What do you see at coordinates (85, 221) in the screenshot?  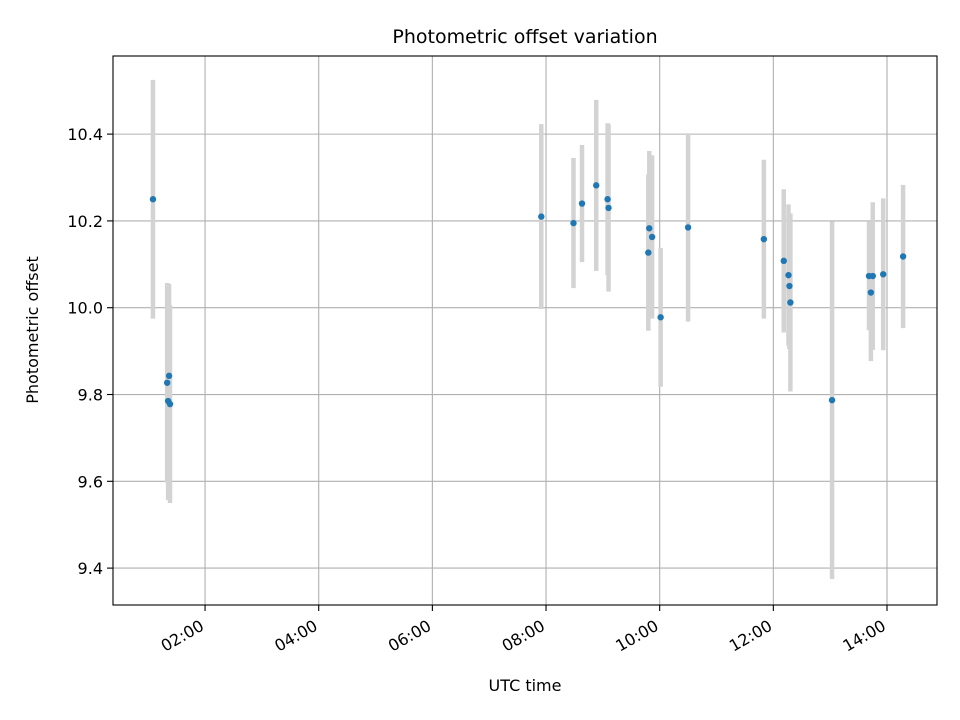 I see `y-tick-label: 10.2` at bounding box center [85, 221].